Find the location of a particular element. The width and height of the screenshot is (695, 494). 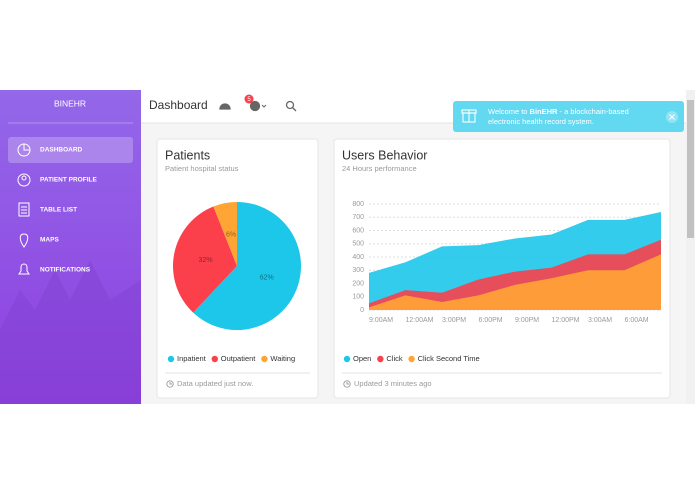

card-footer: Updated 3 minutes ago is located at coordinates (393, 383).